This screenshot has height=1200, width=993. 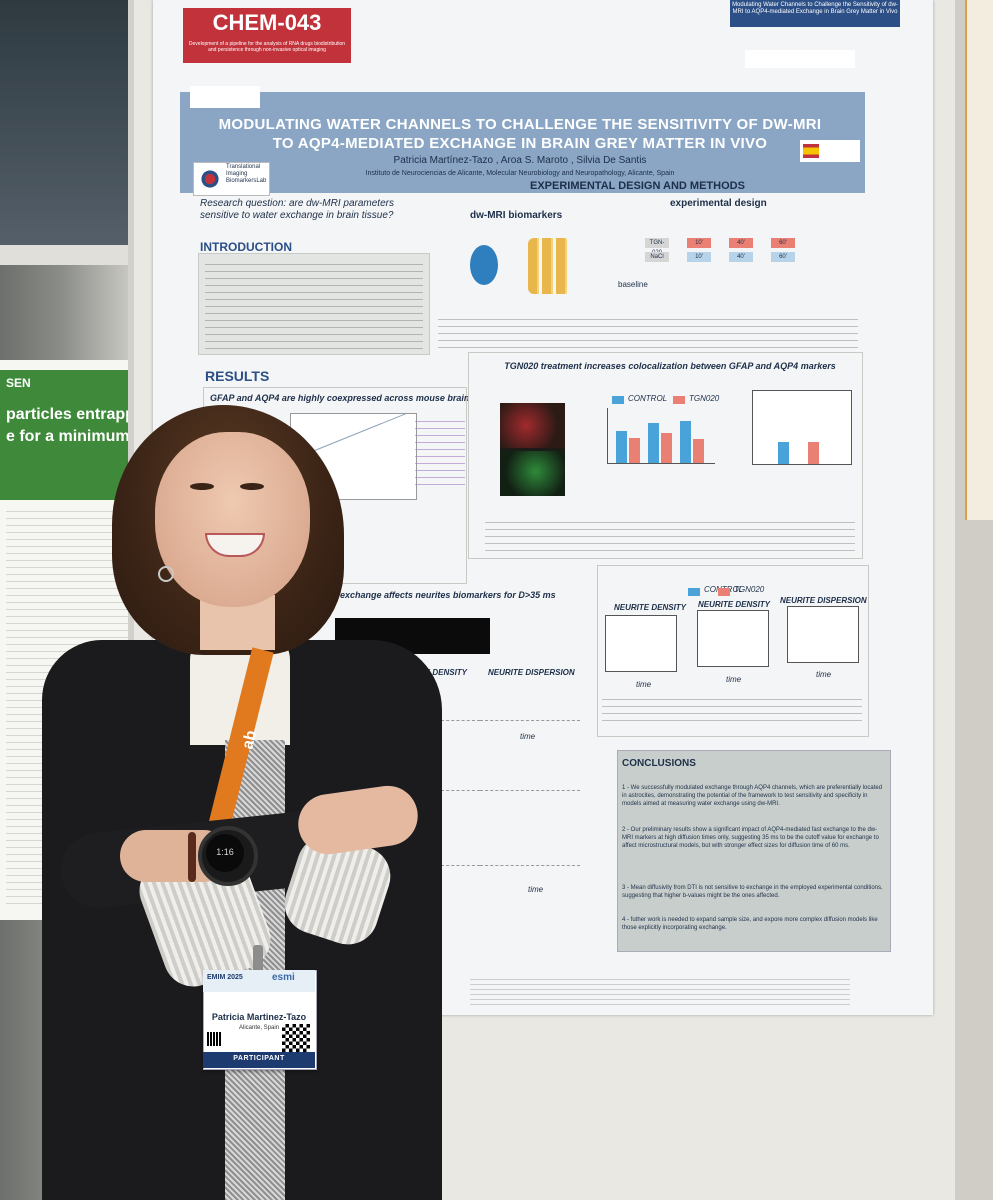 I want to click on neighbor-poster-title-line1: particles entrapping perf, so click(x=78, y=414).